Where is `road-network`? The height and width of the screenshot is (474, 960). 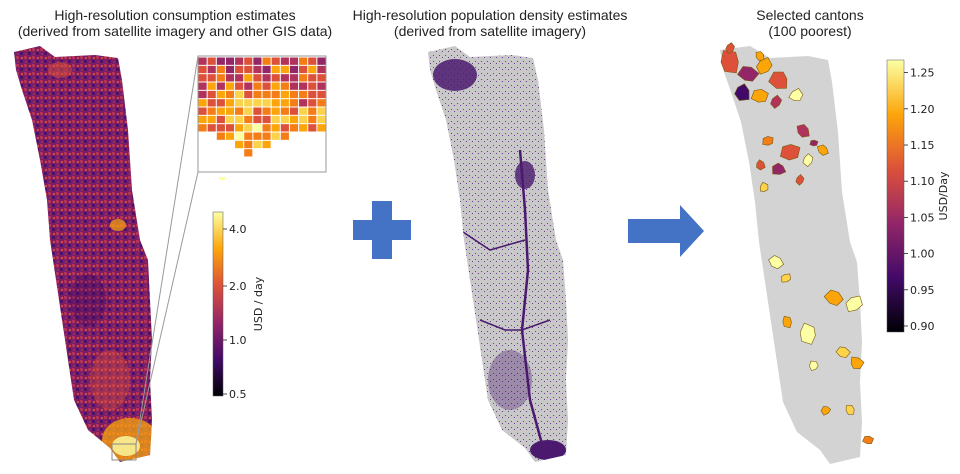
road-network is located at coordinates (515, 325).